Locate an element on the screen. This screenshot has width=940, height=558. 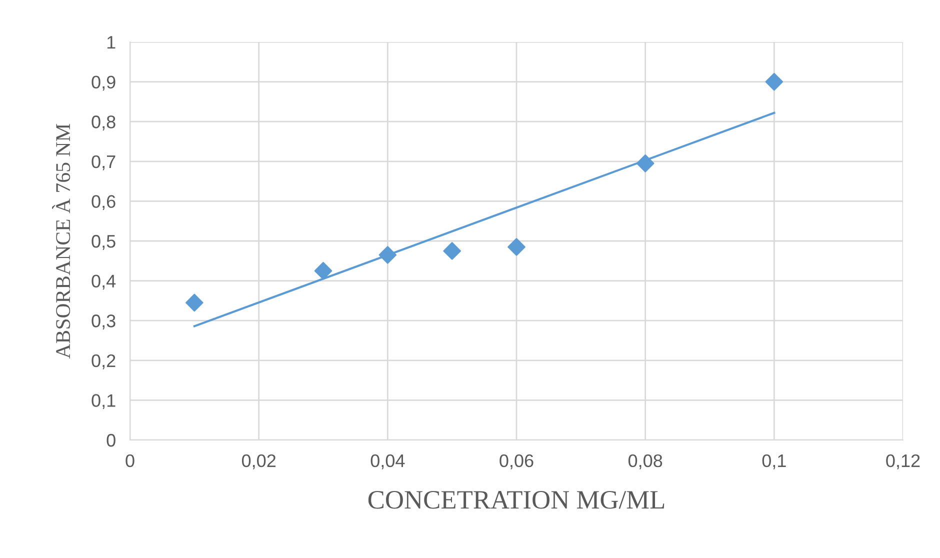
y-tick-label: 0,1 is located at coordinates (104, 402).